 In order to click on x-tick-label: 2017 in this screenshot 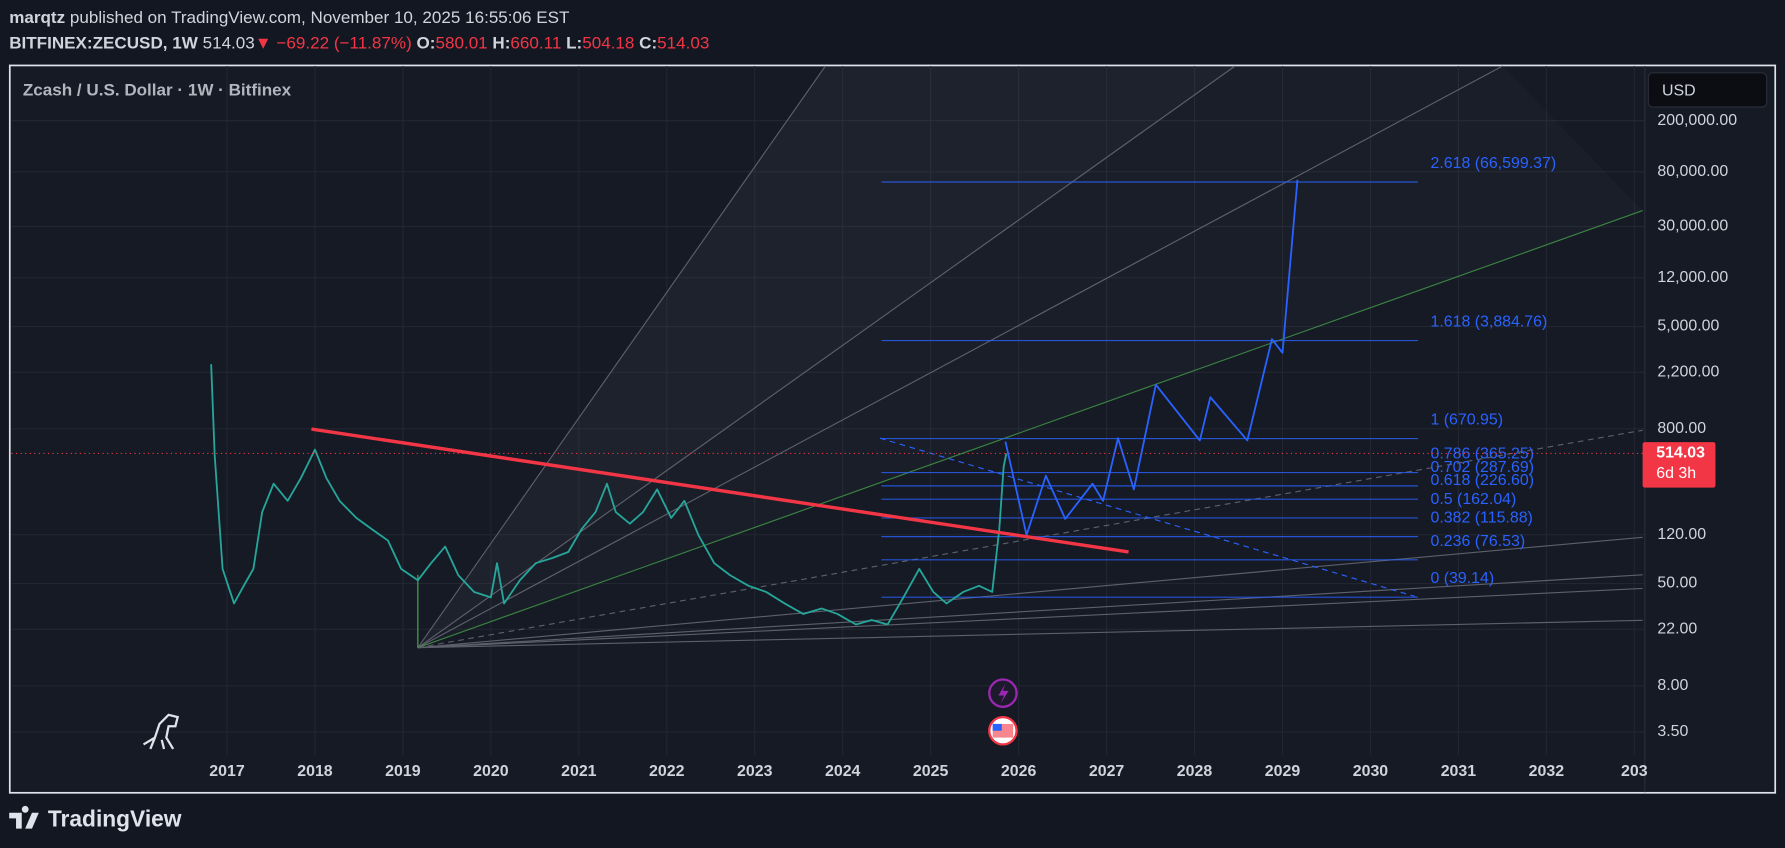, I will do `click(227, 771)`.